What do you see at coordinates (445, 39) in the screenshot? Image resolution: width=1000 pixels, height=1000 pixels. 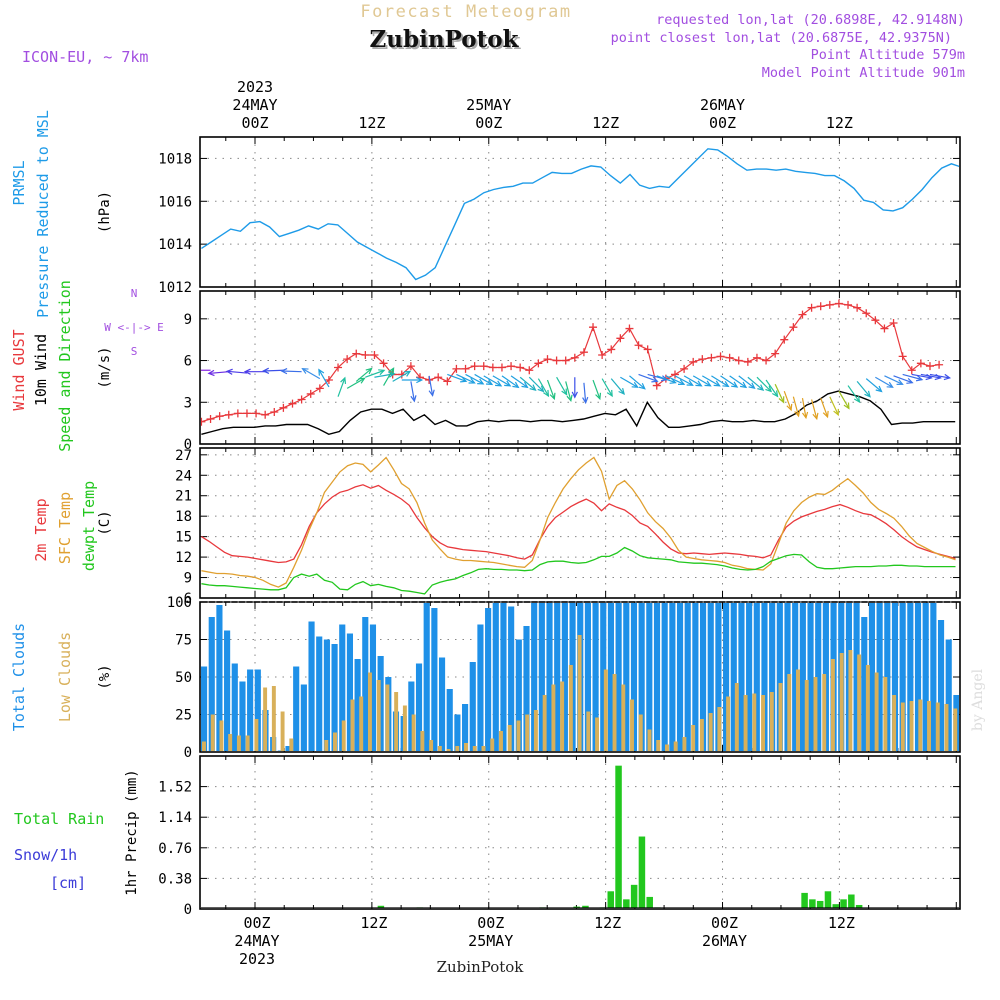 I see `location-title: ZubinPotok` at bounding box center [445, 39].